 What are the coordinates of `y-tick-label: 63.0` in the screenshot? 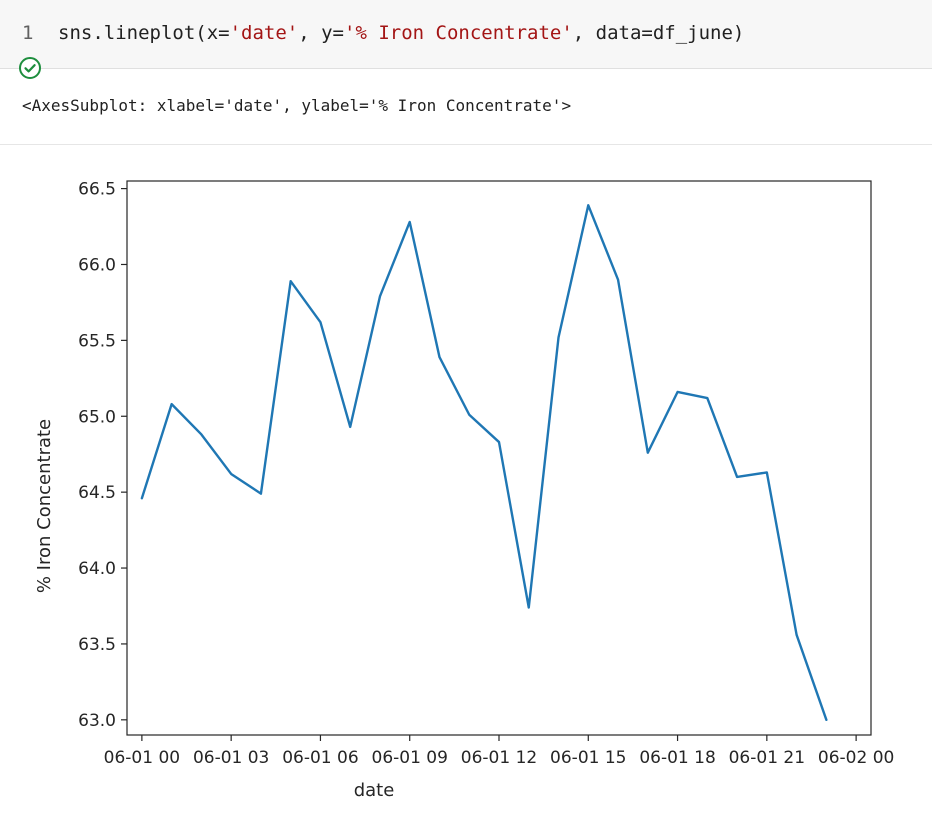 It's located at (97, 721).